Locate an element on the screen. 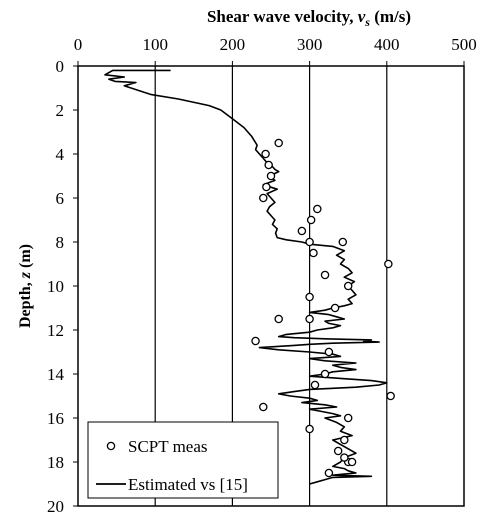 This screenshot has height=513, width=485. legend: SCPT meas Estimated vs [15] is located at coordinates (183, 460).